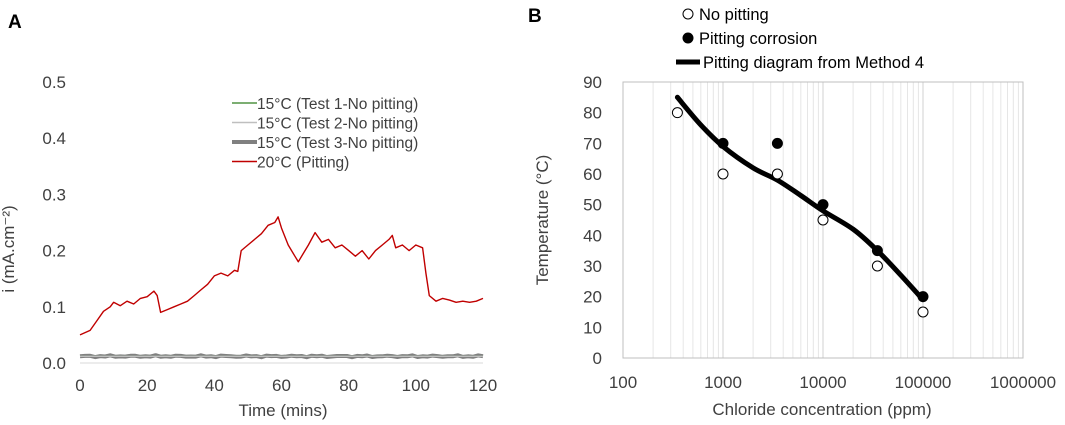 The height and width of the screenshot is (425, 1065). Describe the element at coordinates (597, 358) in the screenshot. I see `panel-b-y-tick-label: 0` at that location.